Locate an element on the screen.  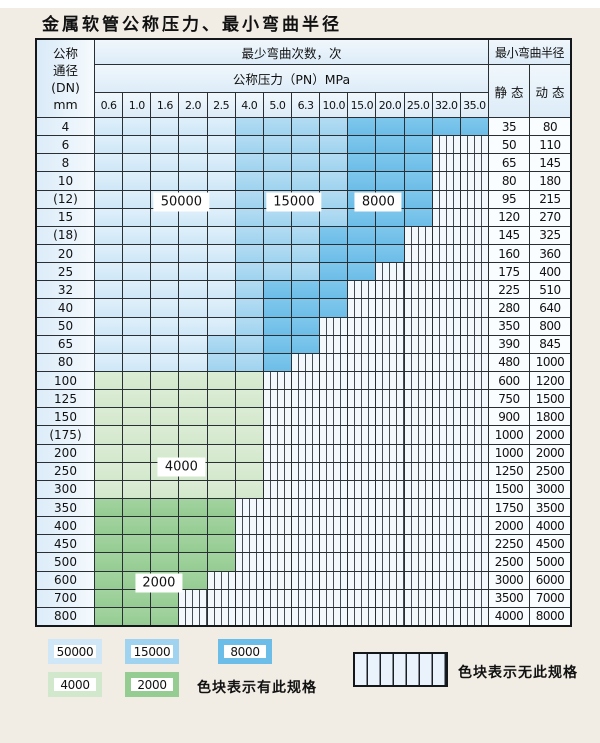
static-radius-value: 120 is located at coordinates (508, 217).